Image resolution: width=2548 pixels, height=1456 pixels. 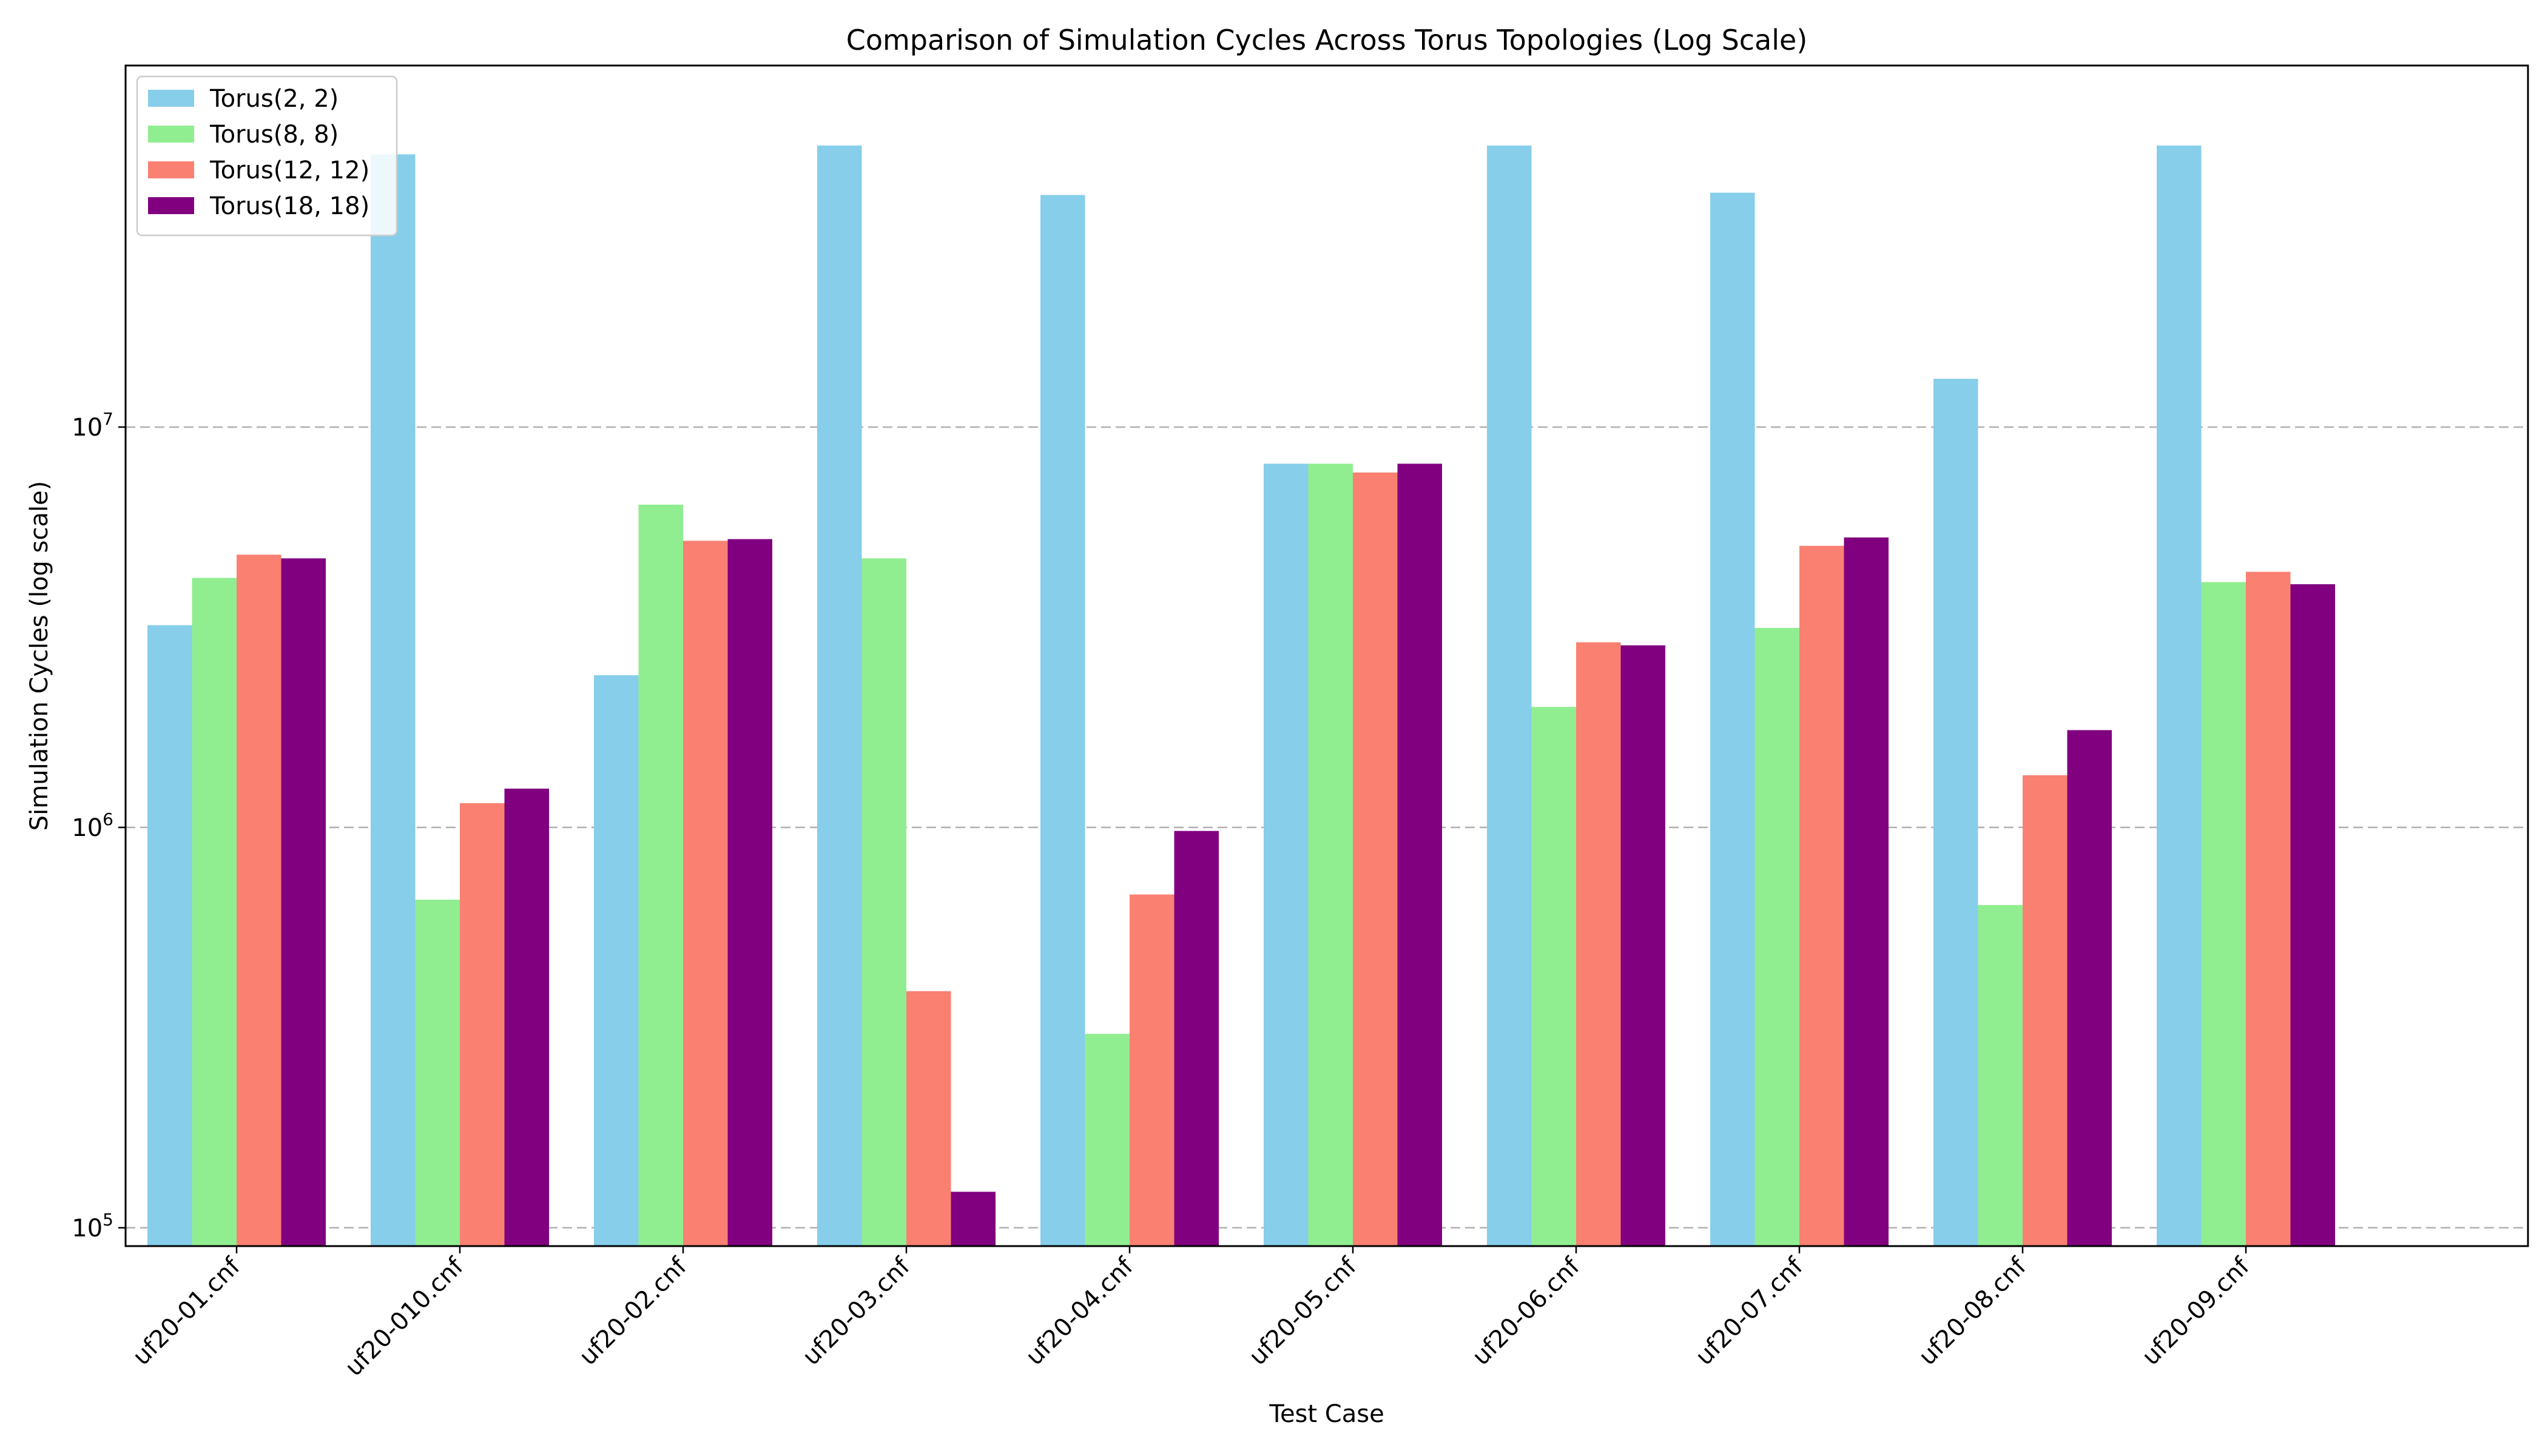 What do you see at coordinates (633, 1311) in the screenshot?
I see `x-tick-label: uf20-02.cnf` at bounding box center [633, 1311].